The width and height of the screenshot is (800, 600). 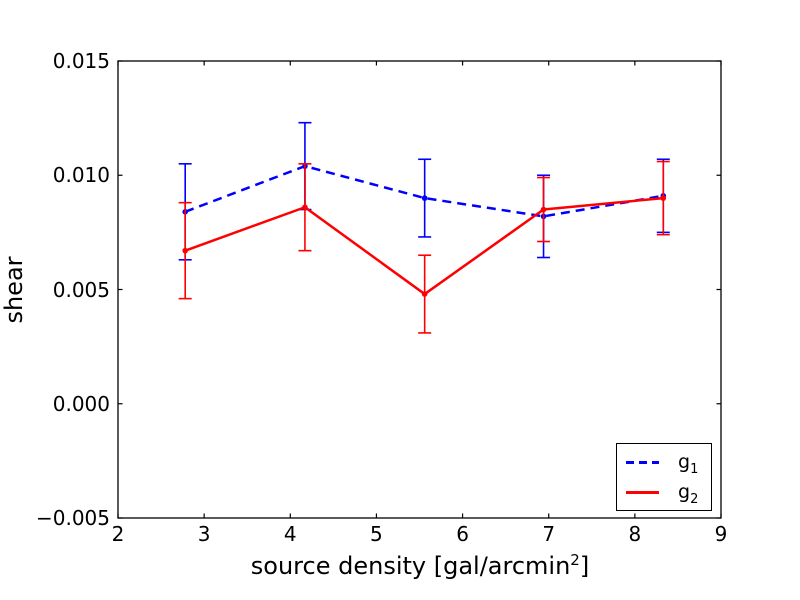 What do you see at coordinates (584, 566) in the screenshot?
I see `x-axis-label-end: ]` at bounding box center [584, 566].